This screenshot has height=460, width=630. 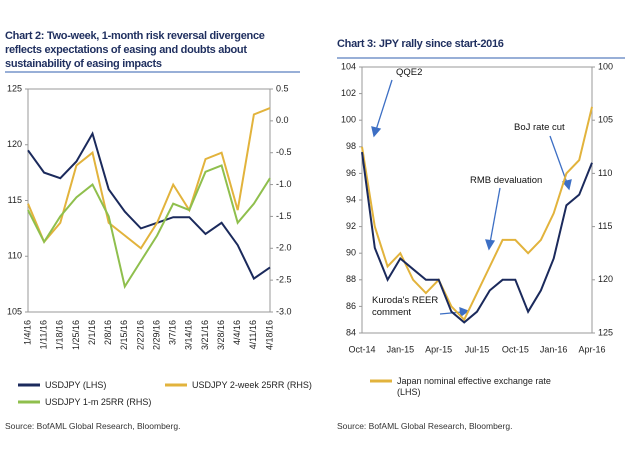 I want to click on x-tick-label: Jul-15, so click(x=477, y=349).